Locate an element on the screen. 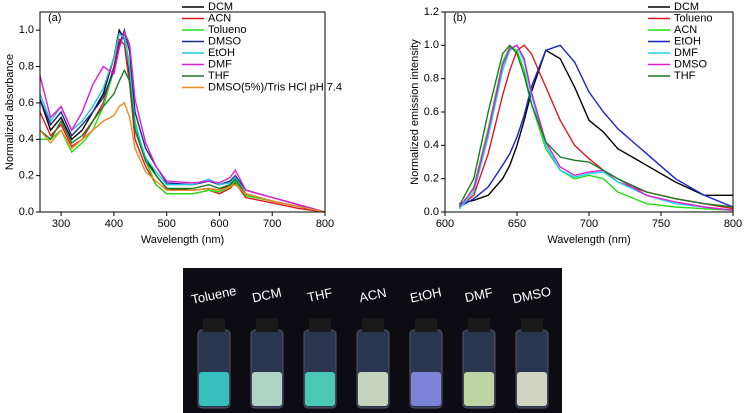 This screenshot has width=745, height=413. y-tick-label: 1.2 is located at coordinates (431, 12).